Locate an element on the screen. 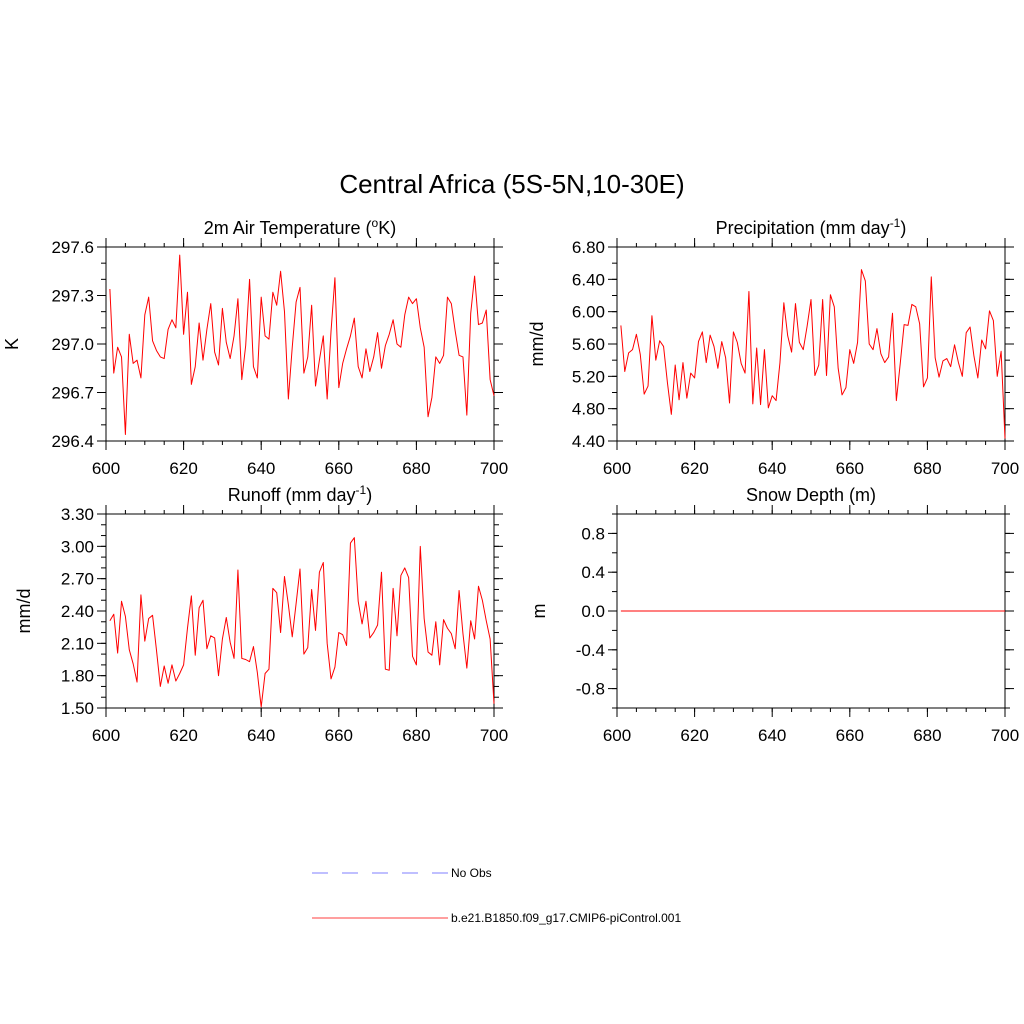 The width and height of the screenshot is (1024, 1024). runoff-plot-frame is located at coordinates (300, 611).